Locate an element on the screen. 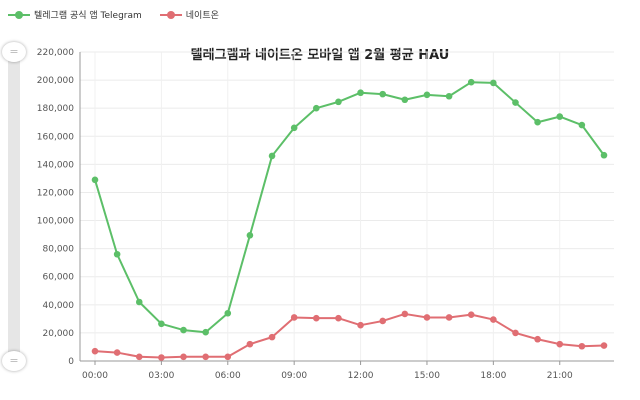 The height and width of the screenshot is (400, 640). zoom-handle-bottom: = is located at coordinates (14, 361).